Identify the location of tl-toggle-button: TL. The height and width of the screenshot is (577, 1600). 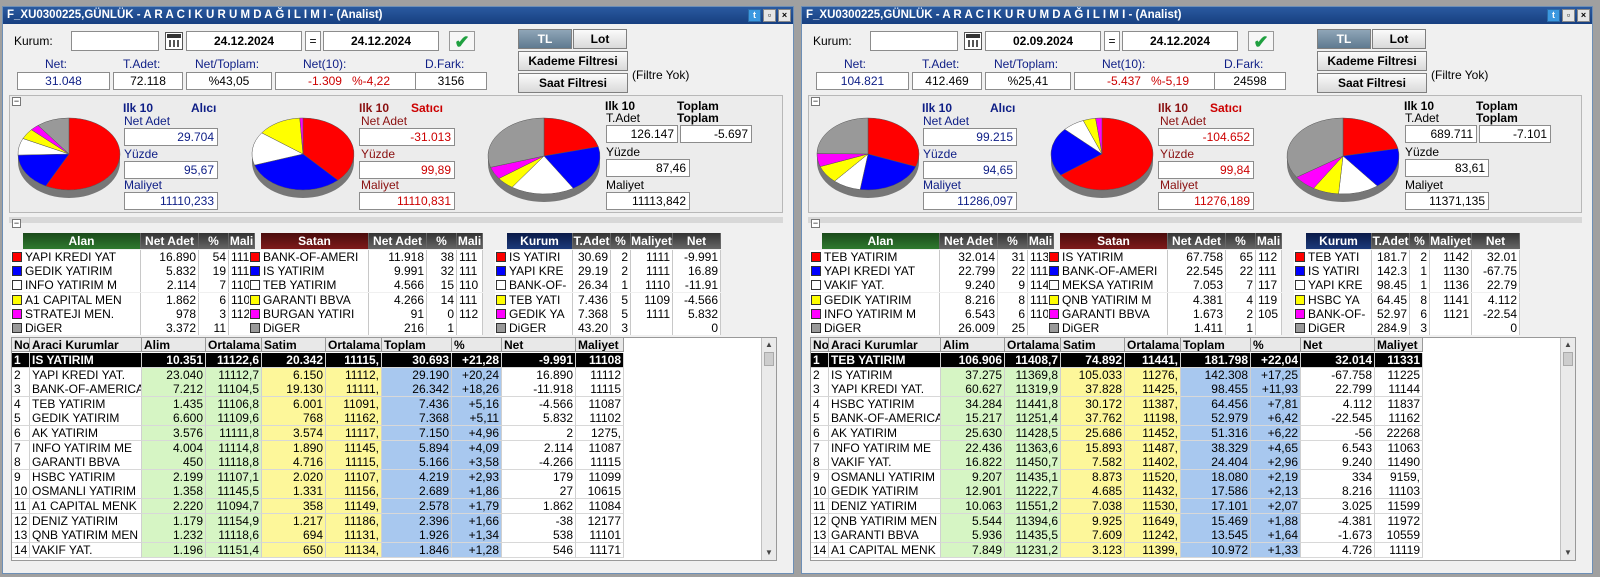
(1344, 39).